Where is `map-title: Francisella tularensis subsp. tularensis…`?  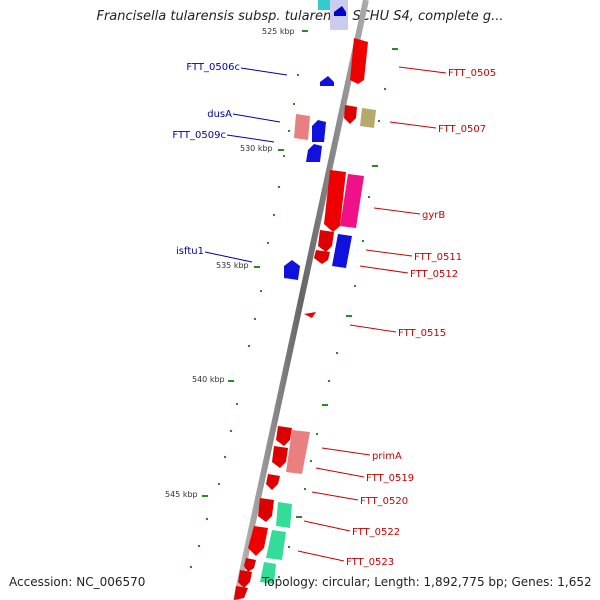 map-title: Francisella tularensis subsp. tularensis… is located at coordinates (300, 16).